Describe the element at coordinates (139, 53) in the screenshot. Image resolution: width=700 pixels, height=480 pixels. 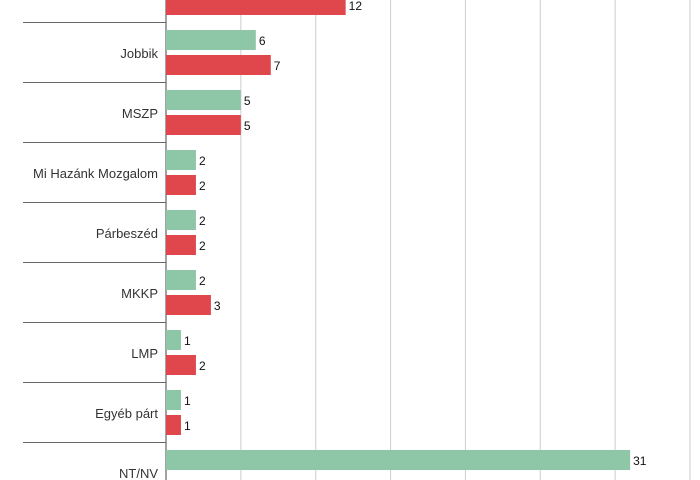
I see `category-label: Jobbik` at that location.